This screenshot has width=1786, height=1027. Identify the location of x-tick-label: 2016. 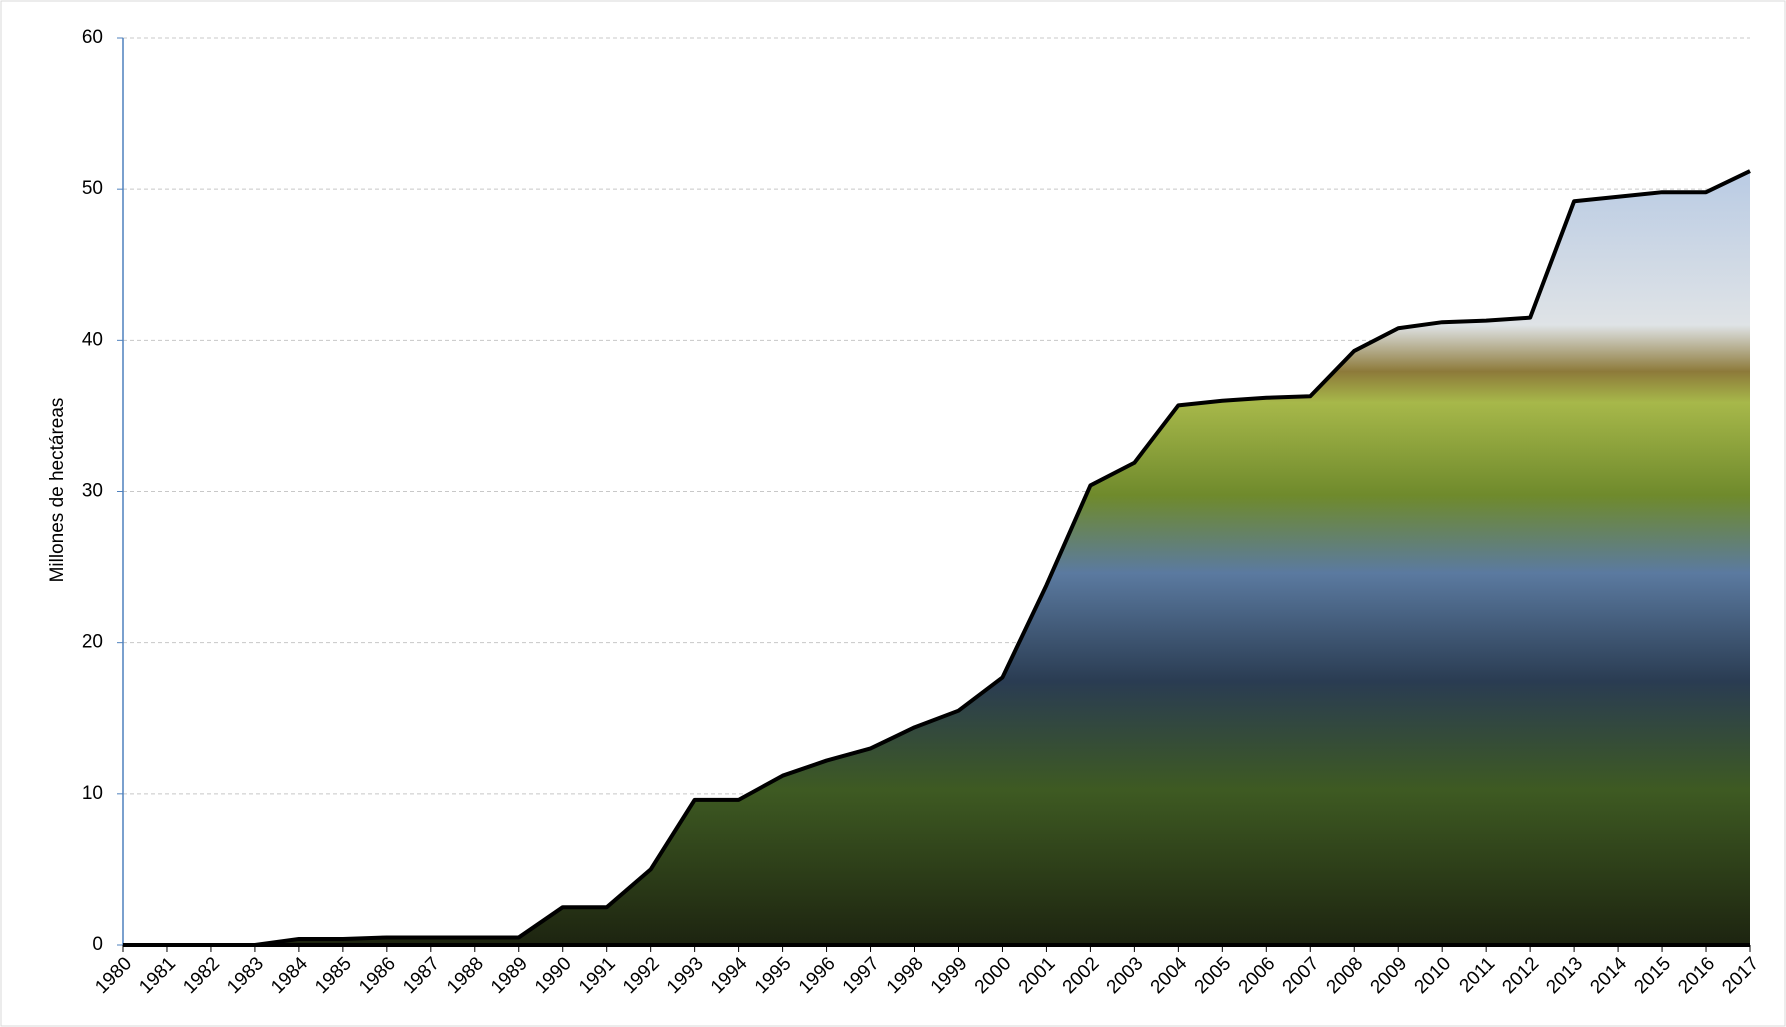
(1696, 975).